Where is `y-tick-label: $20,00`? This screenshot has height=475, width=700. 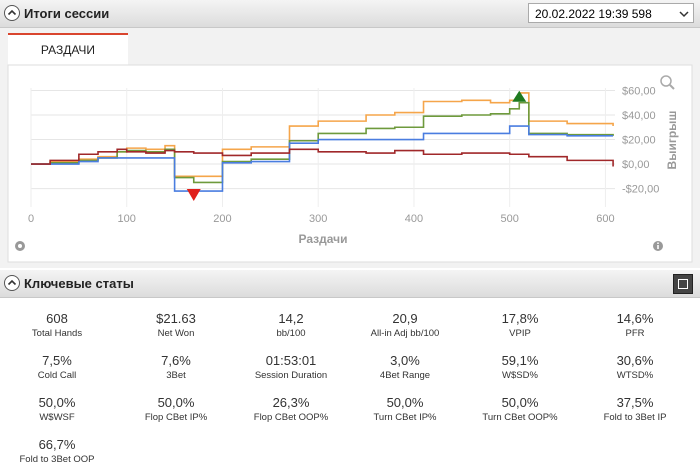 y-tick-label: $20,00 is located at coordinates (639, 141).